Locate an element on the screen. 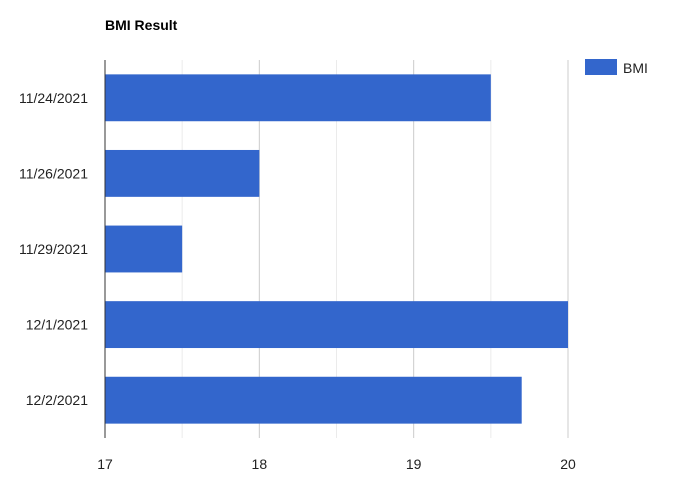 This screenshot has width=675, height=501. category-label: 12/2/2021 is located at coordinates (57, 400).